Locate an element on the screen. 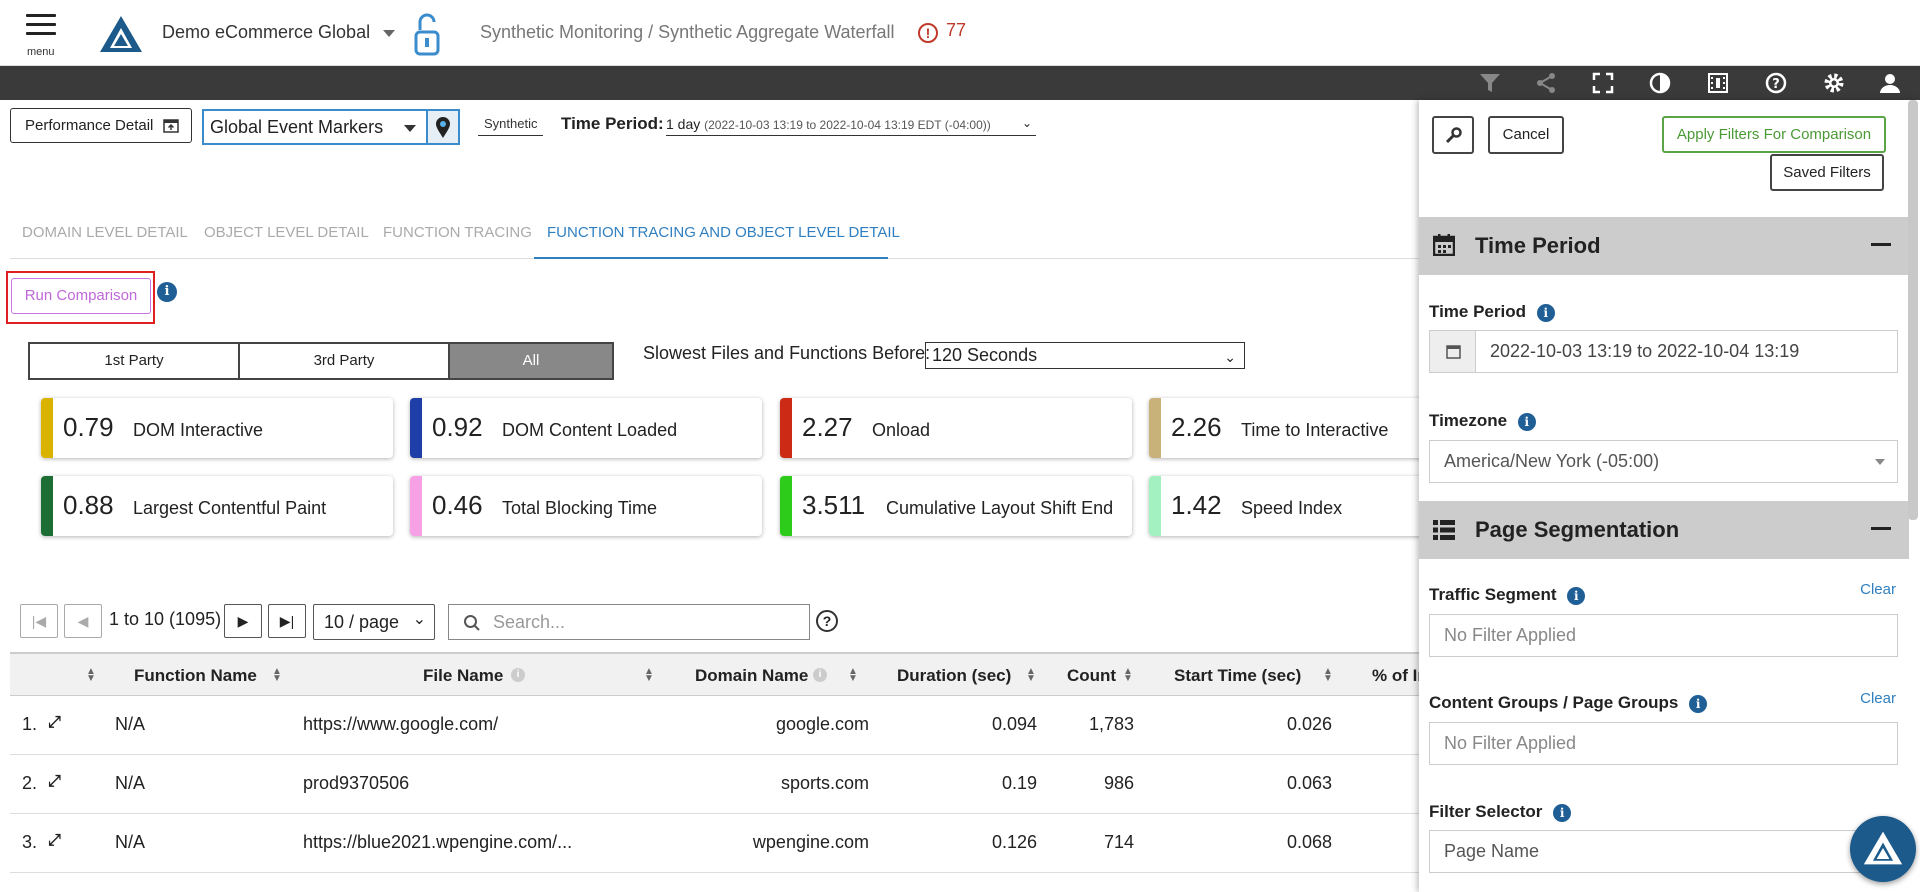 The width and height of the screenshot is (1920, 892). col-count: Count is located at coordinates (1092, 675).